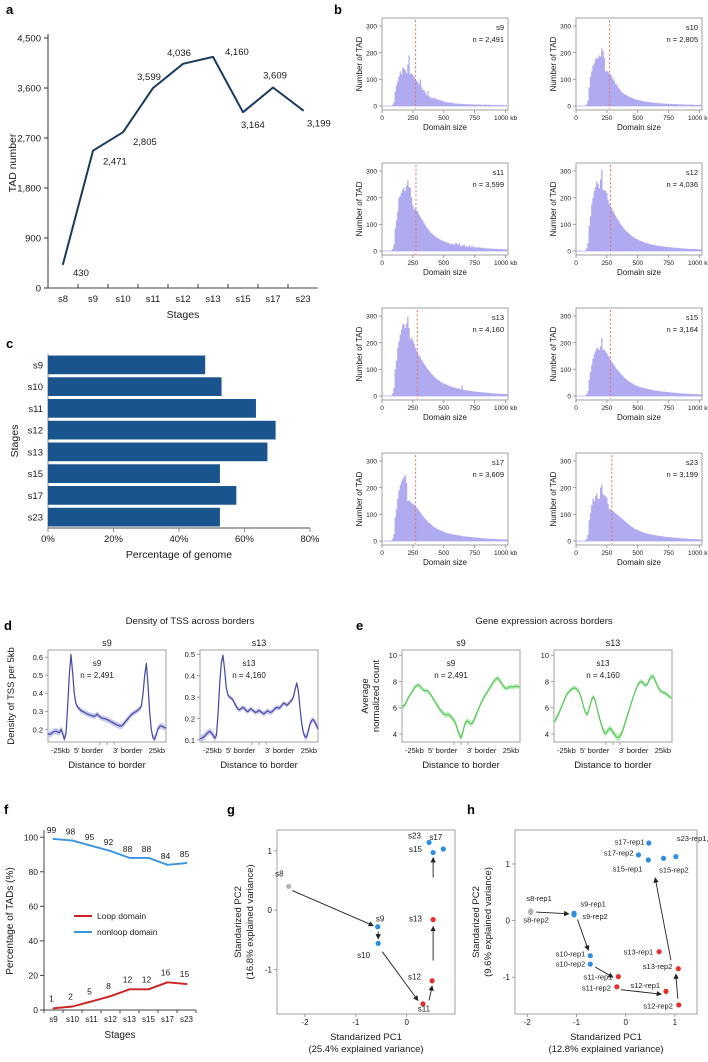 The image size is (708, 1062). What do you see at coordinates (270, 851) in the screenshot?
I see `y-tick-label: 1` at bounding box center [270, 851].